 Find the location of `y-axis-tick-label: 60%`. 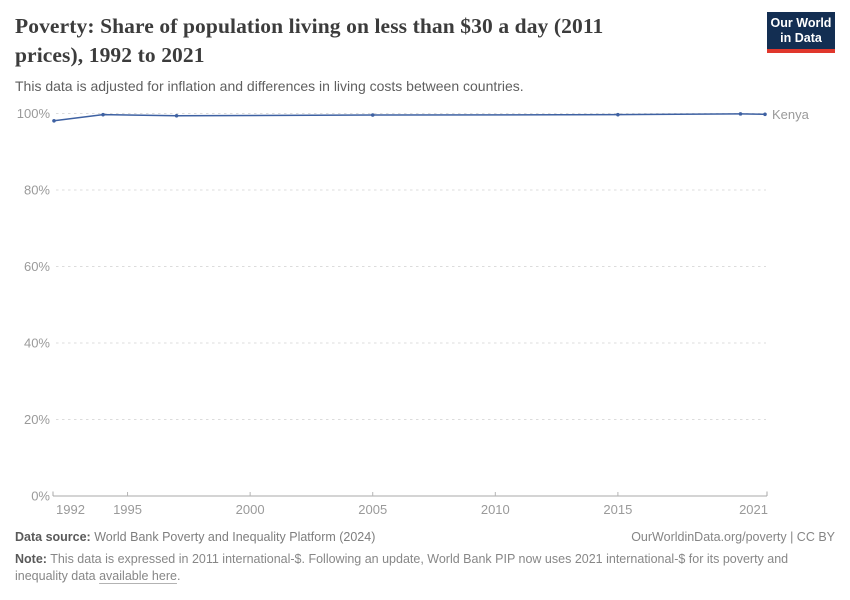

y-axis-tick-label: 60% is located at coordinates (37, 266).